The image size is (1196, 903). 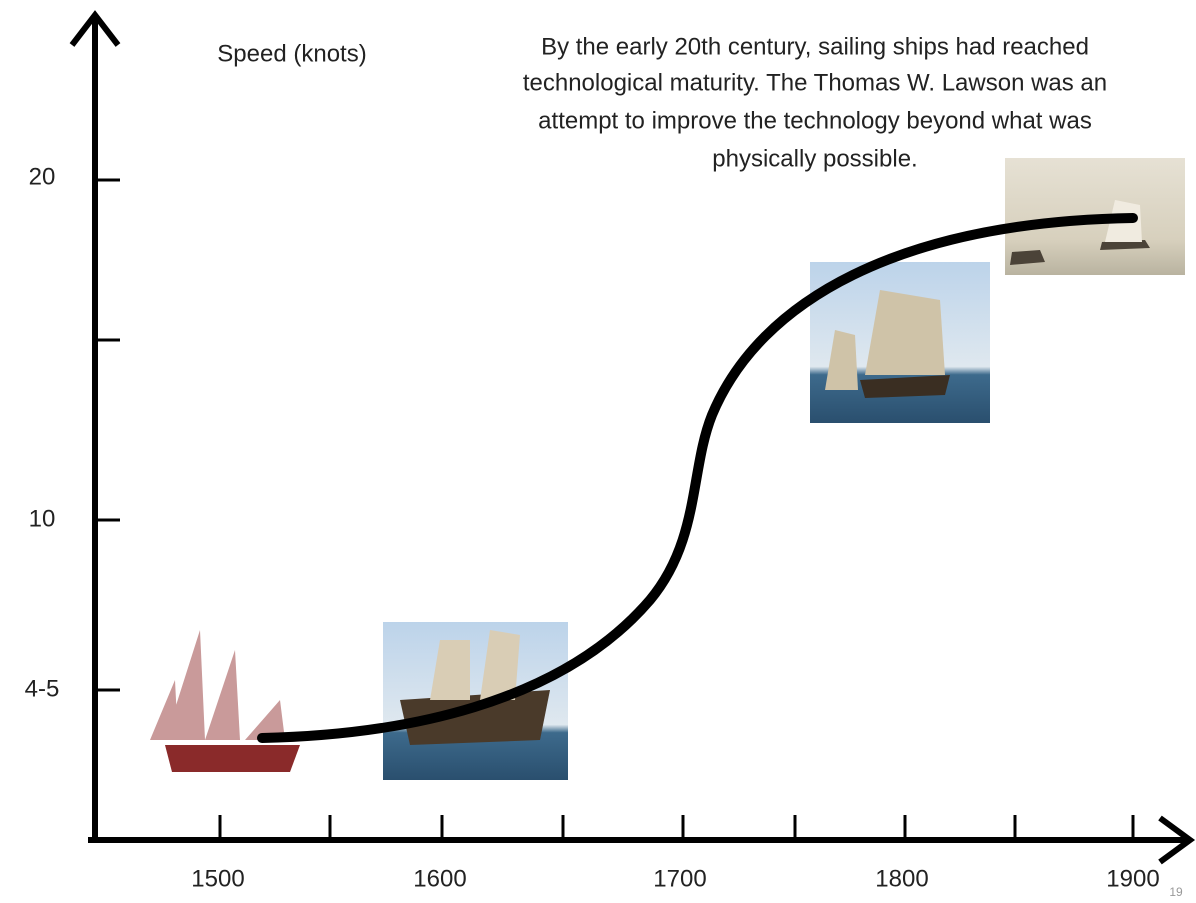 I want to click on x-tick-label: 1700, so click(x=679, y=878).